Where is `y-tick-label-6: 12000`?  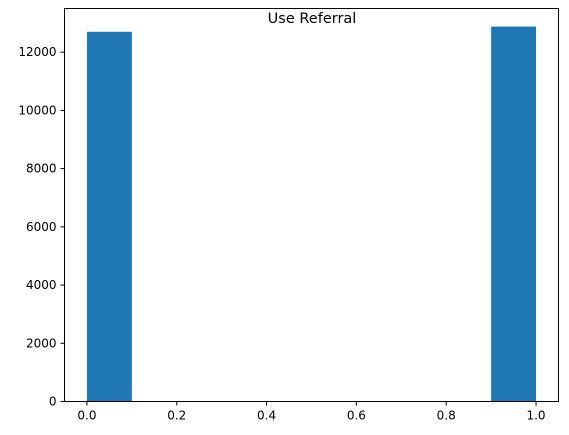
y-tick-label-6: 12000 is located at coordinates (37, 52).